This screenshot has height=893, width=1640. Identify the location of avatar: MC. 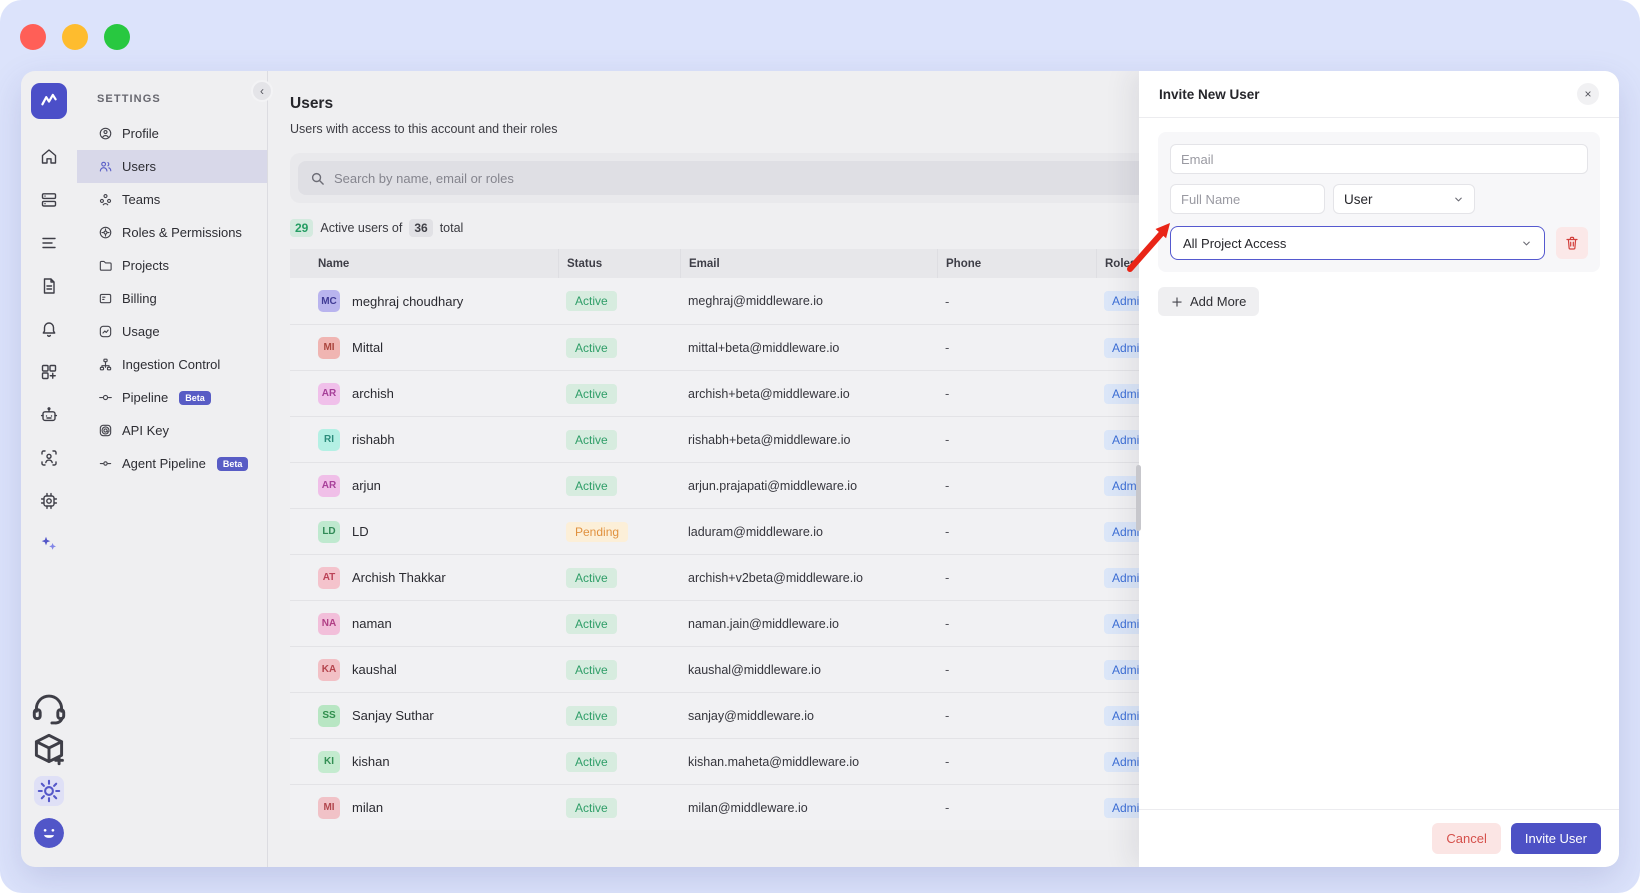
(329, 301).